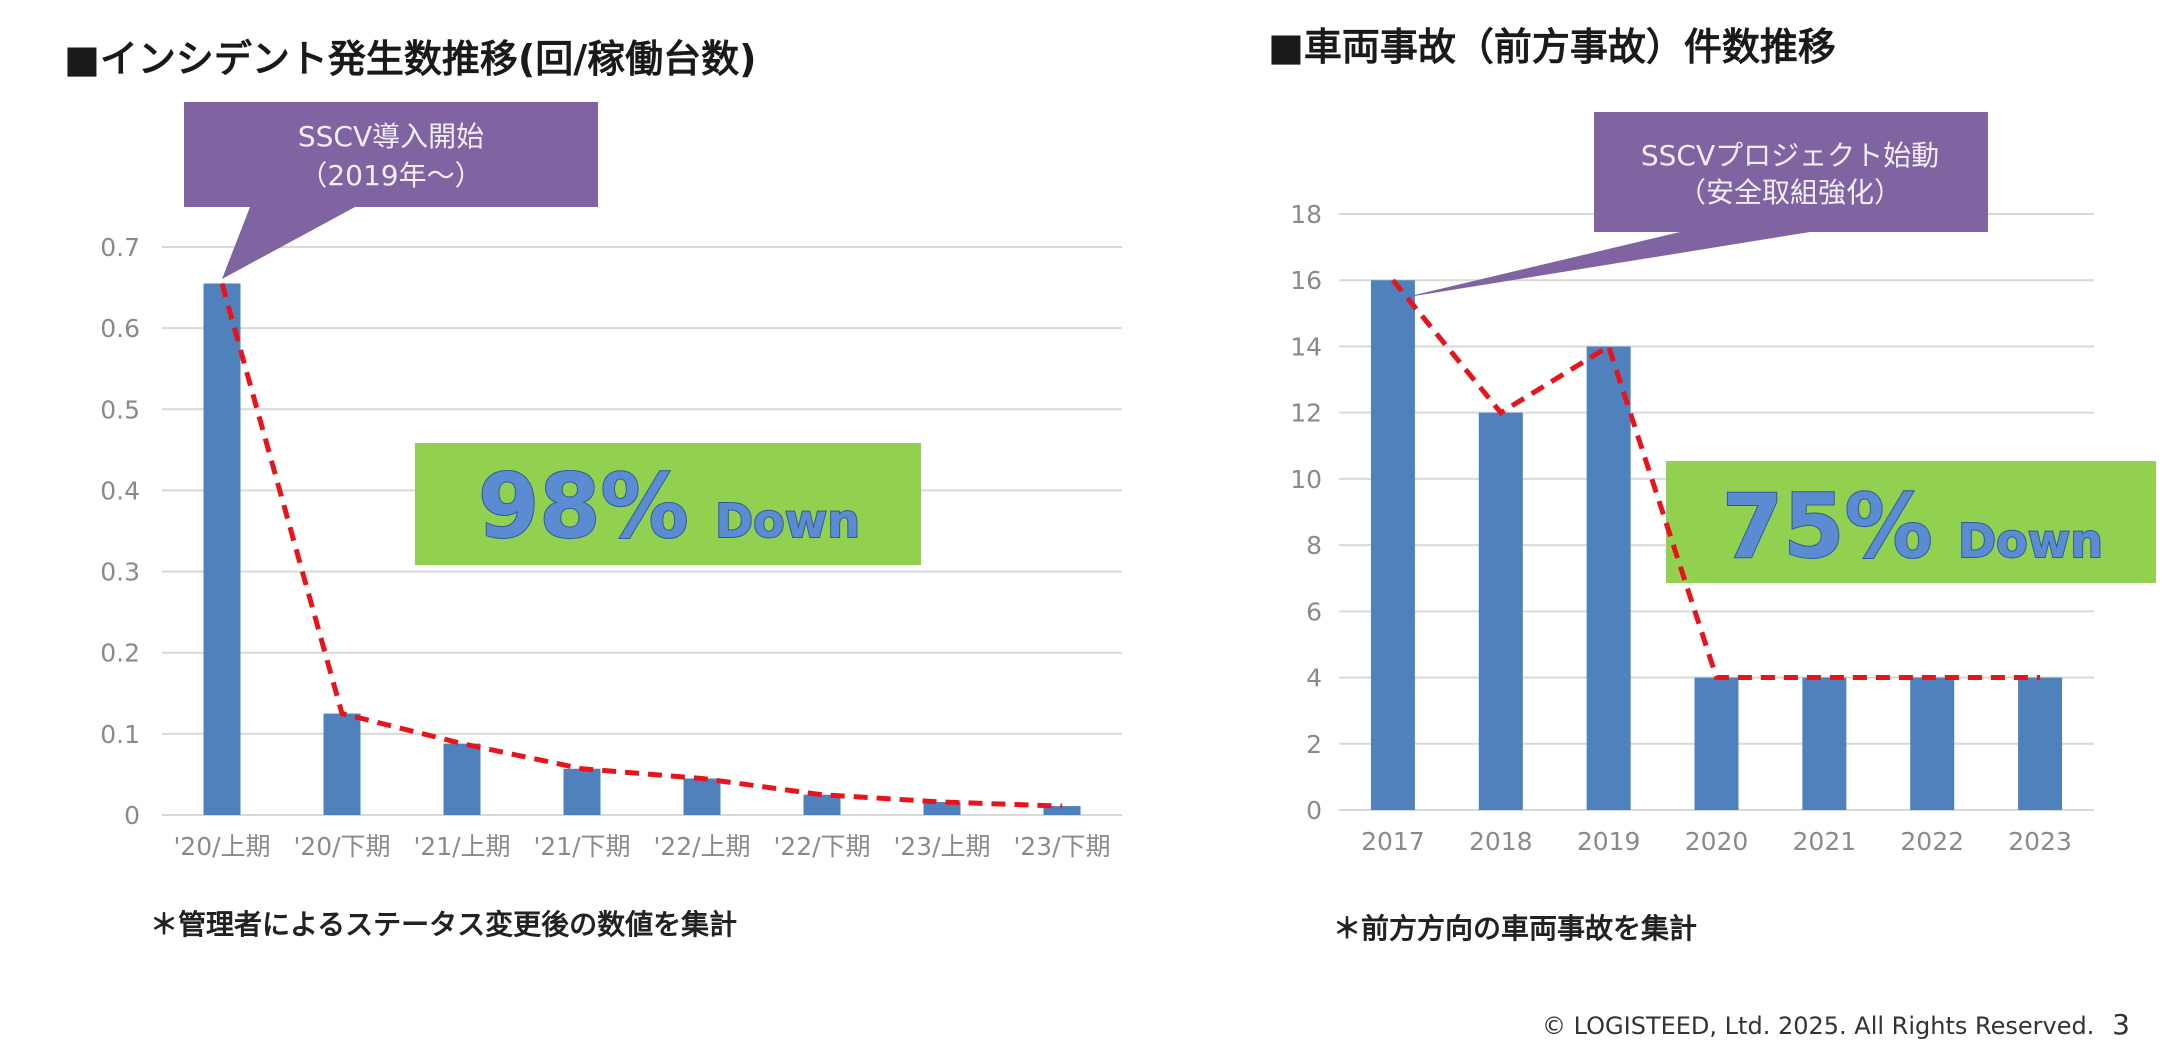  Describe the element at coordinates (1314, 744) in the screenshot. I see `right-y-tick-label: 2` at that location.